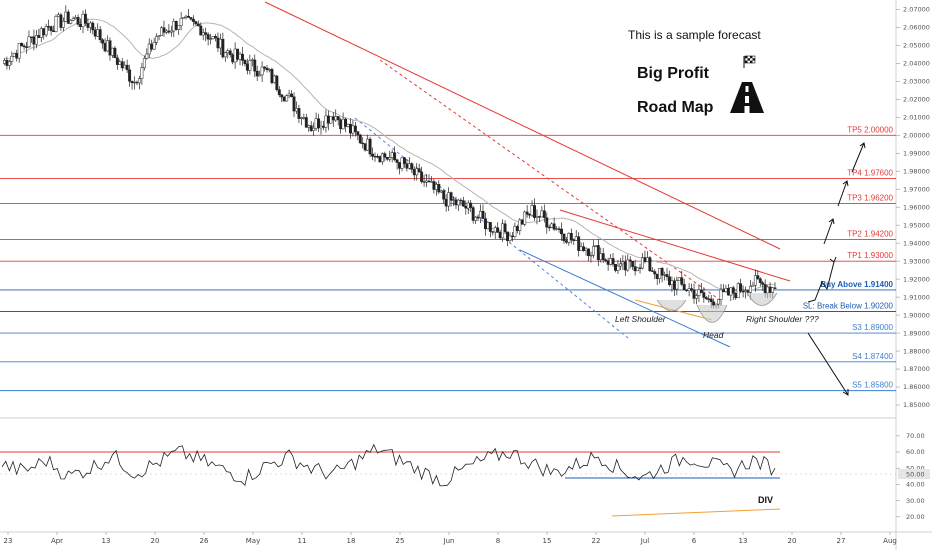 This screenshot has width=932, height=550. I want to click on rsi-tick-label: 20.00, so click(915, 517).